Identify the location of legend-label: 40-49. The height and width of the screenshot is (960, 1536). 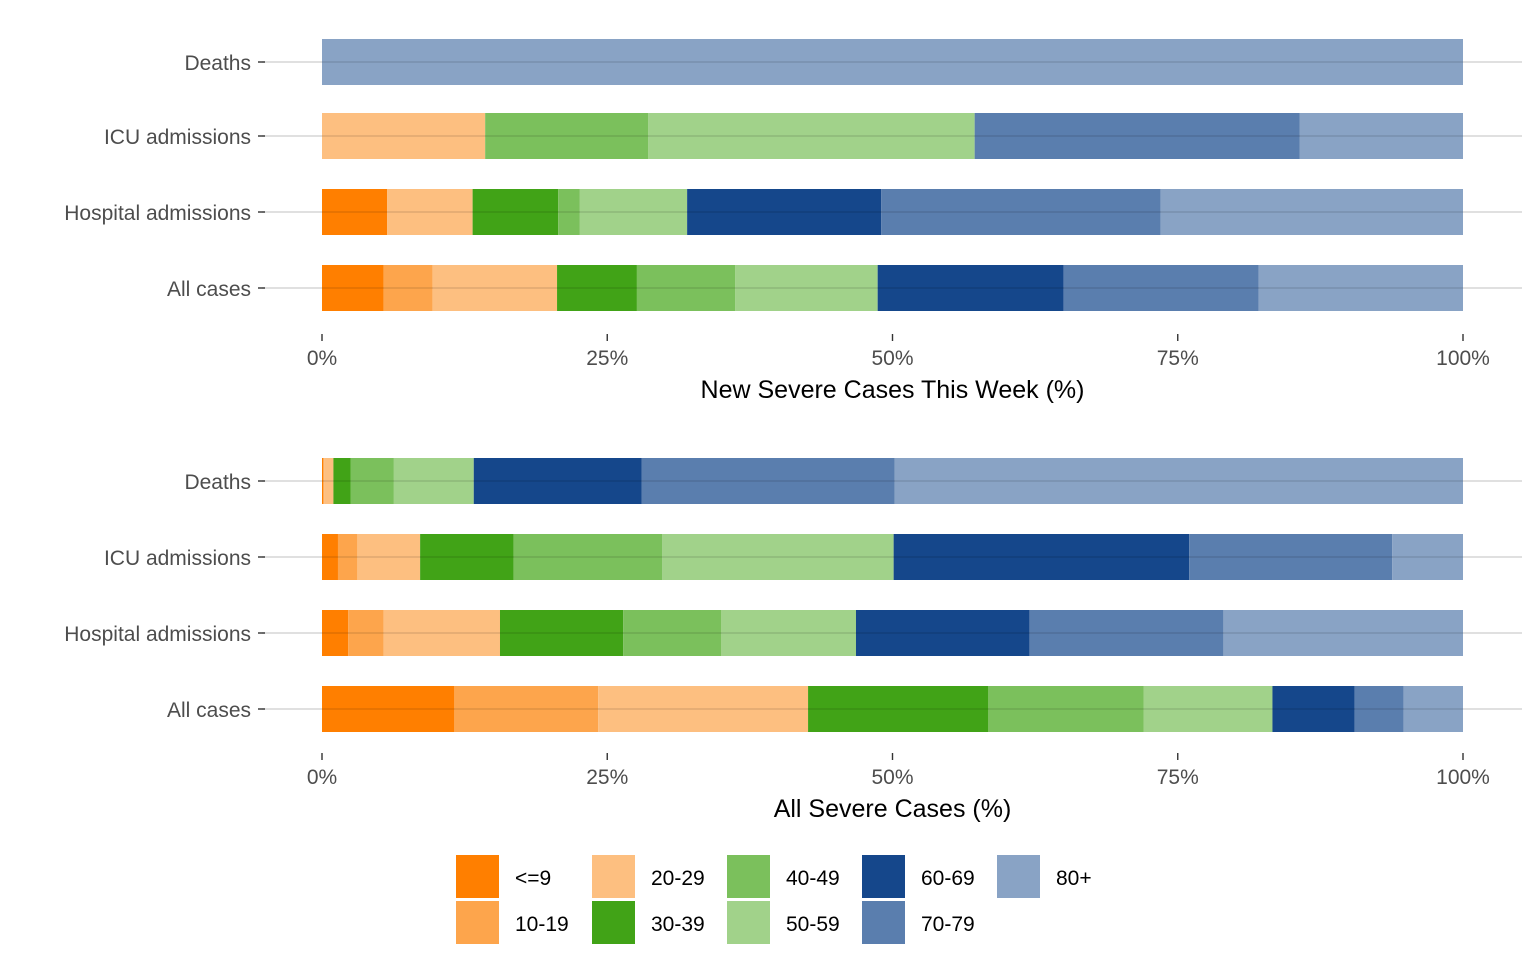
(813, 878).